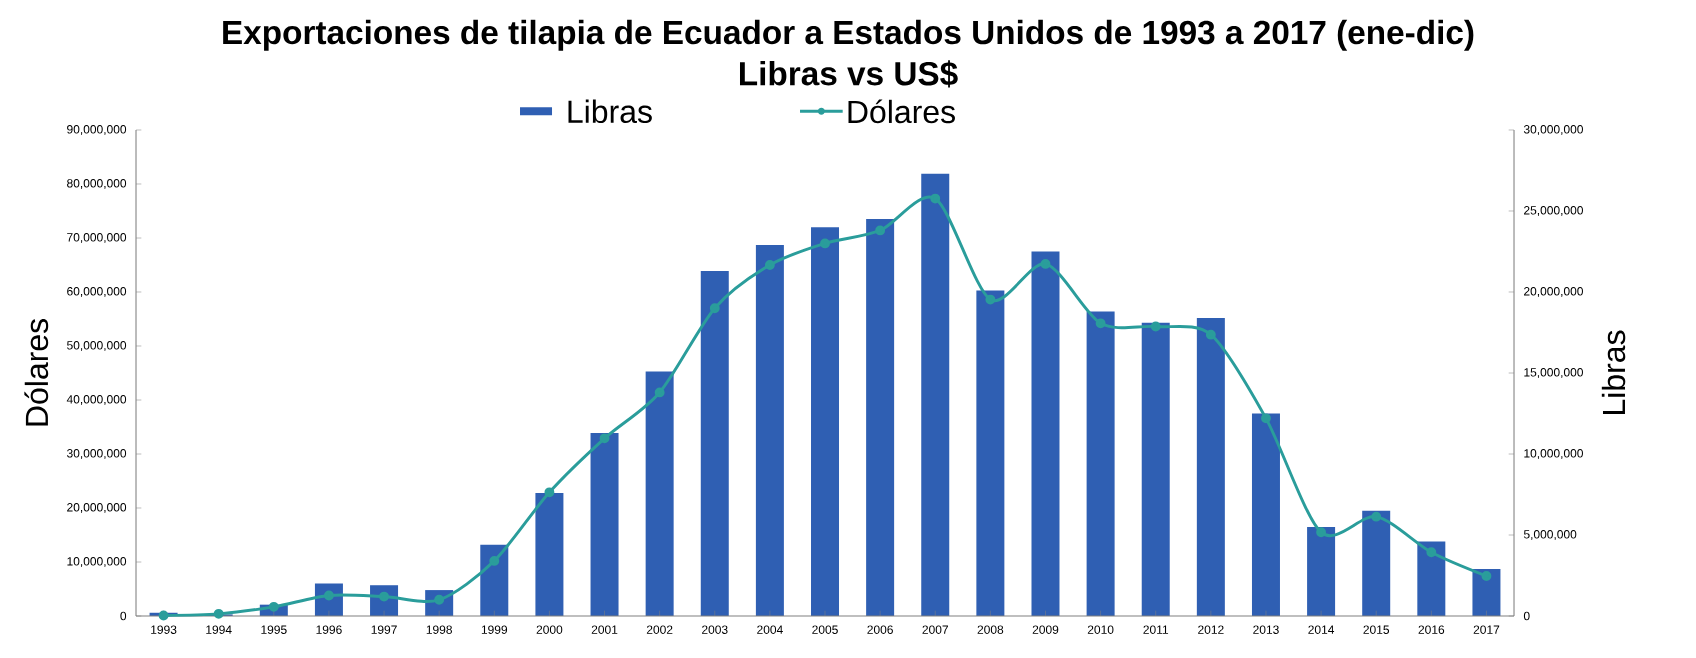 The width and height of the screenshot is (1696, 658). Describe the element at coordinates (848, 74) in the screenshot. I see `chart-subtitle: Libras vs US$` at that location.